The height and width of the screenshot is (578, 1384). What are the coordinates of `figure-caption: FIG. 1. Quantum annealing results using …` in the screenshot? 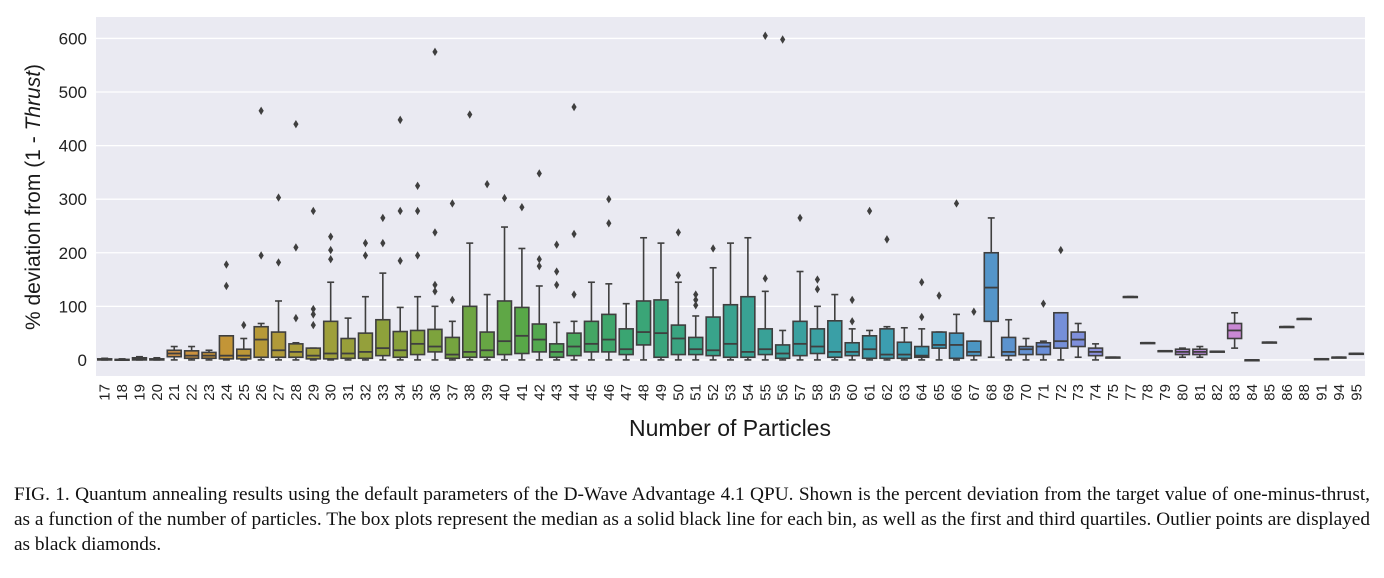 It's located at (692, 519).